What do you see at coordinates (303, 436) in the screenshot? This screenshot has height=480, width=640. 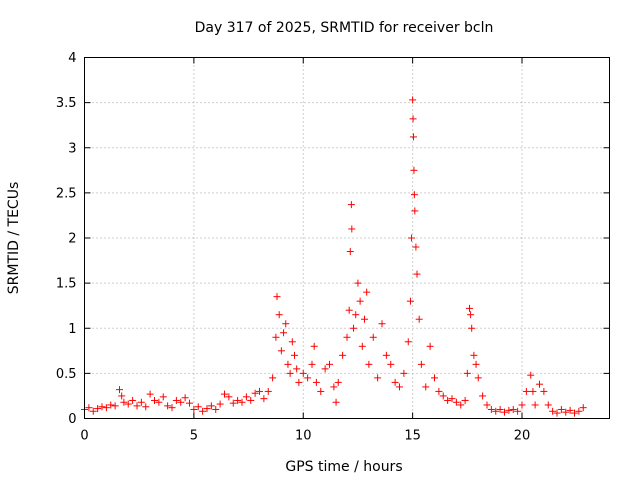 I see `x-tick-label: 10` at bounding box center [303, 436].